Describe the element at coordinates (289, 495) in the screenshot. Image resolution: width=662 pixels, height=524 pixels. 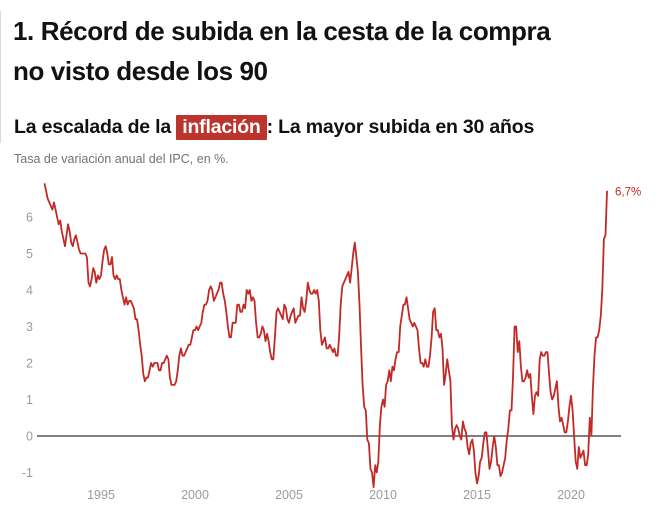
I see `x-tick-label: 2005` at that location.